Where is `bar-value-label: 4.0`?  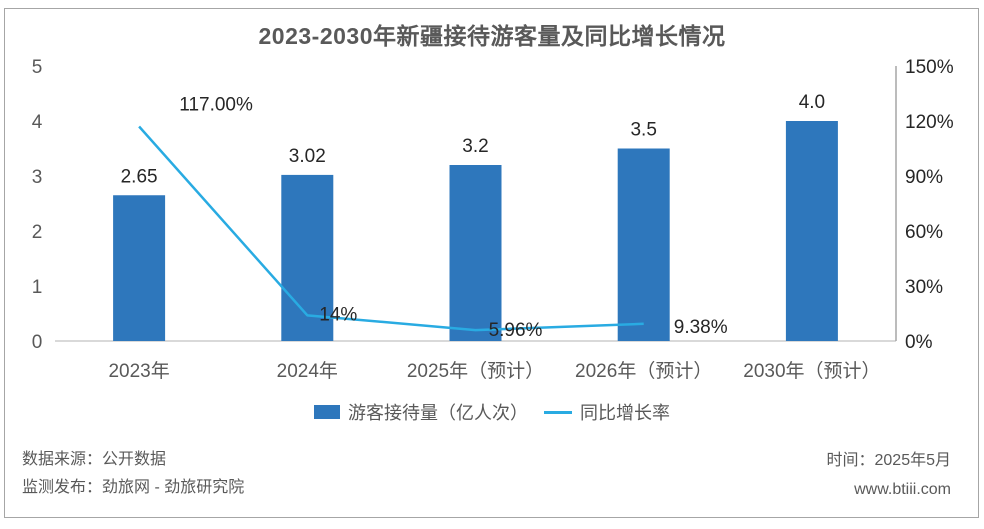
bar-value-label: 4.0 is located at coordinates (812, 102).